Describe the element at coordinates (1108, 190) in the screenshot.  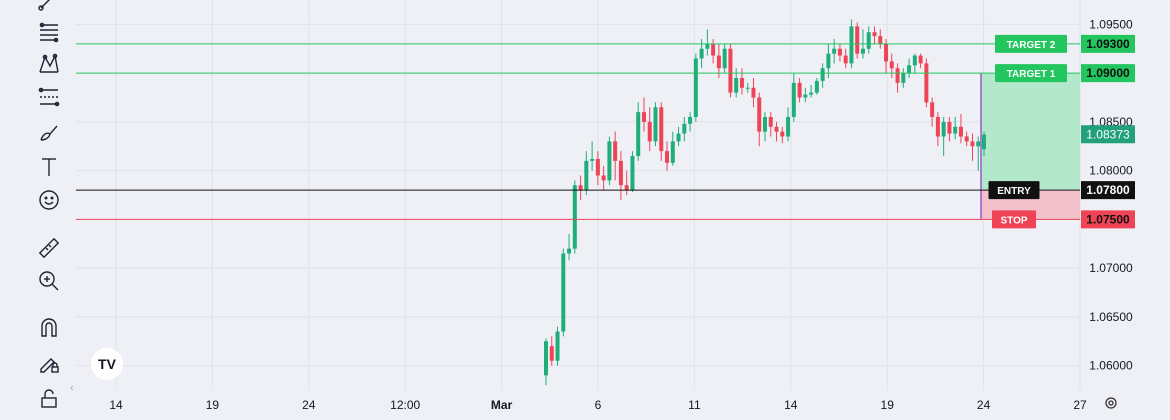
I see `price-axis-tag-label: 1.07800` at that location.